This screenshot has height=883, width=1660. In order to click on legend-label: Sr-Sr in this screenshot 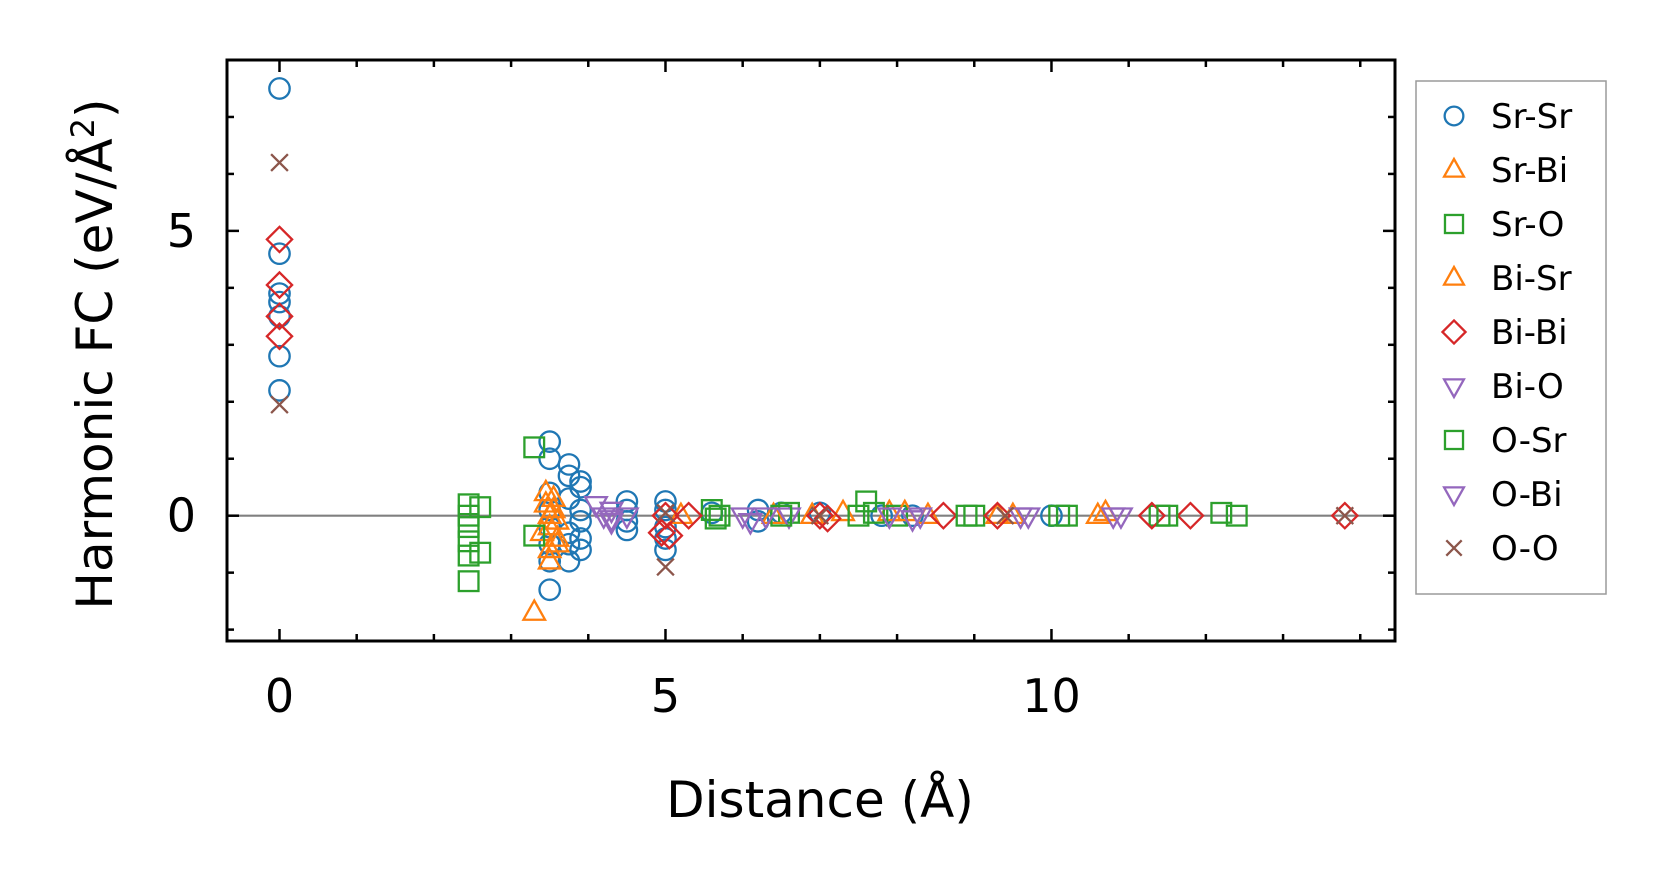, I will do `click(1531, 117)`.